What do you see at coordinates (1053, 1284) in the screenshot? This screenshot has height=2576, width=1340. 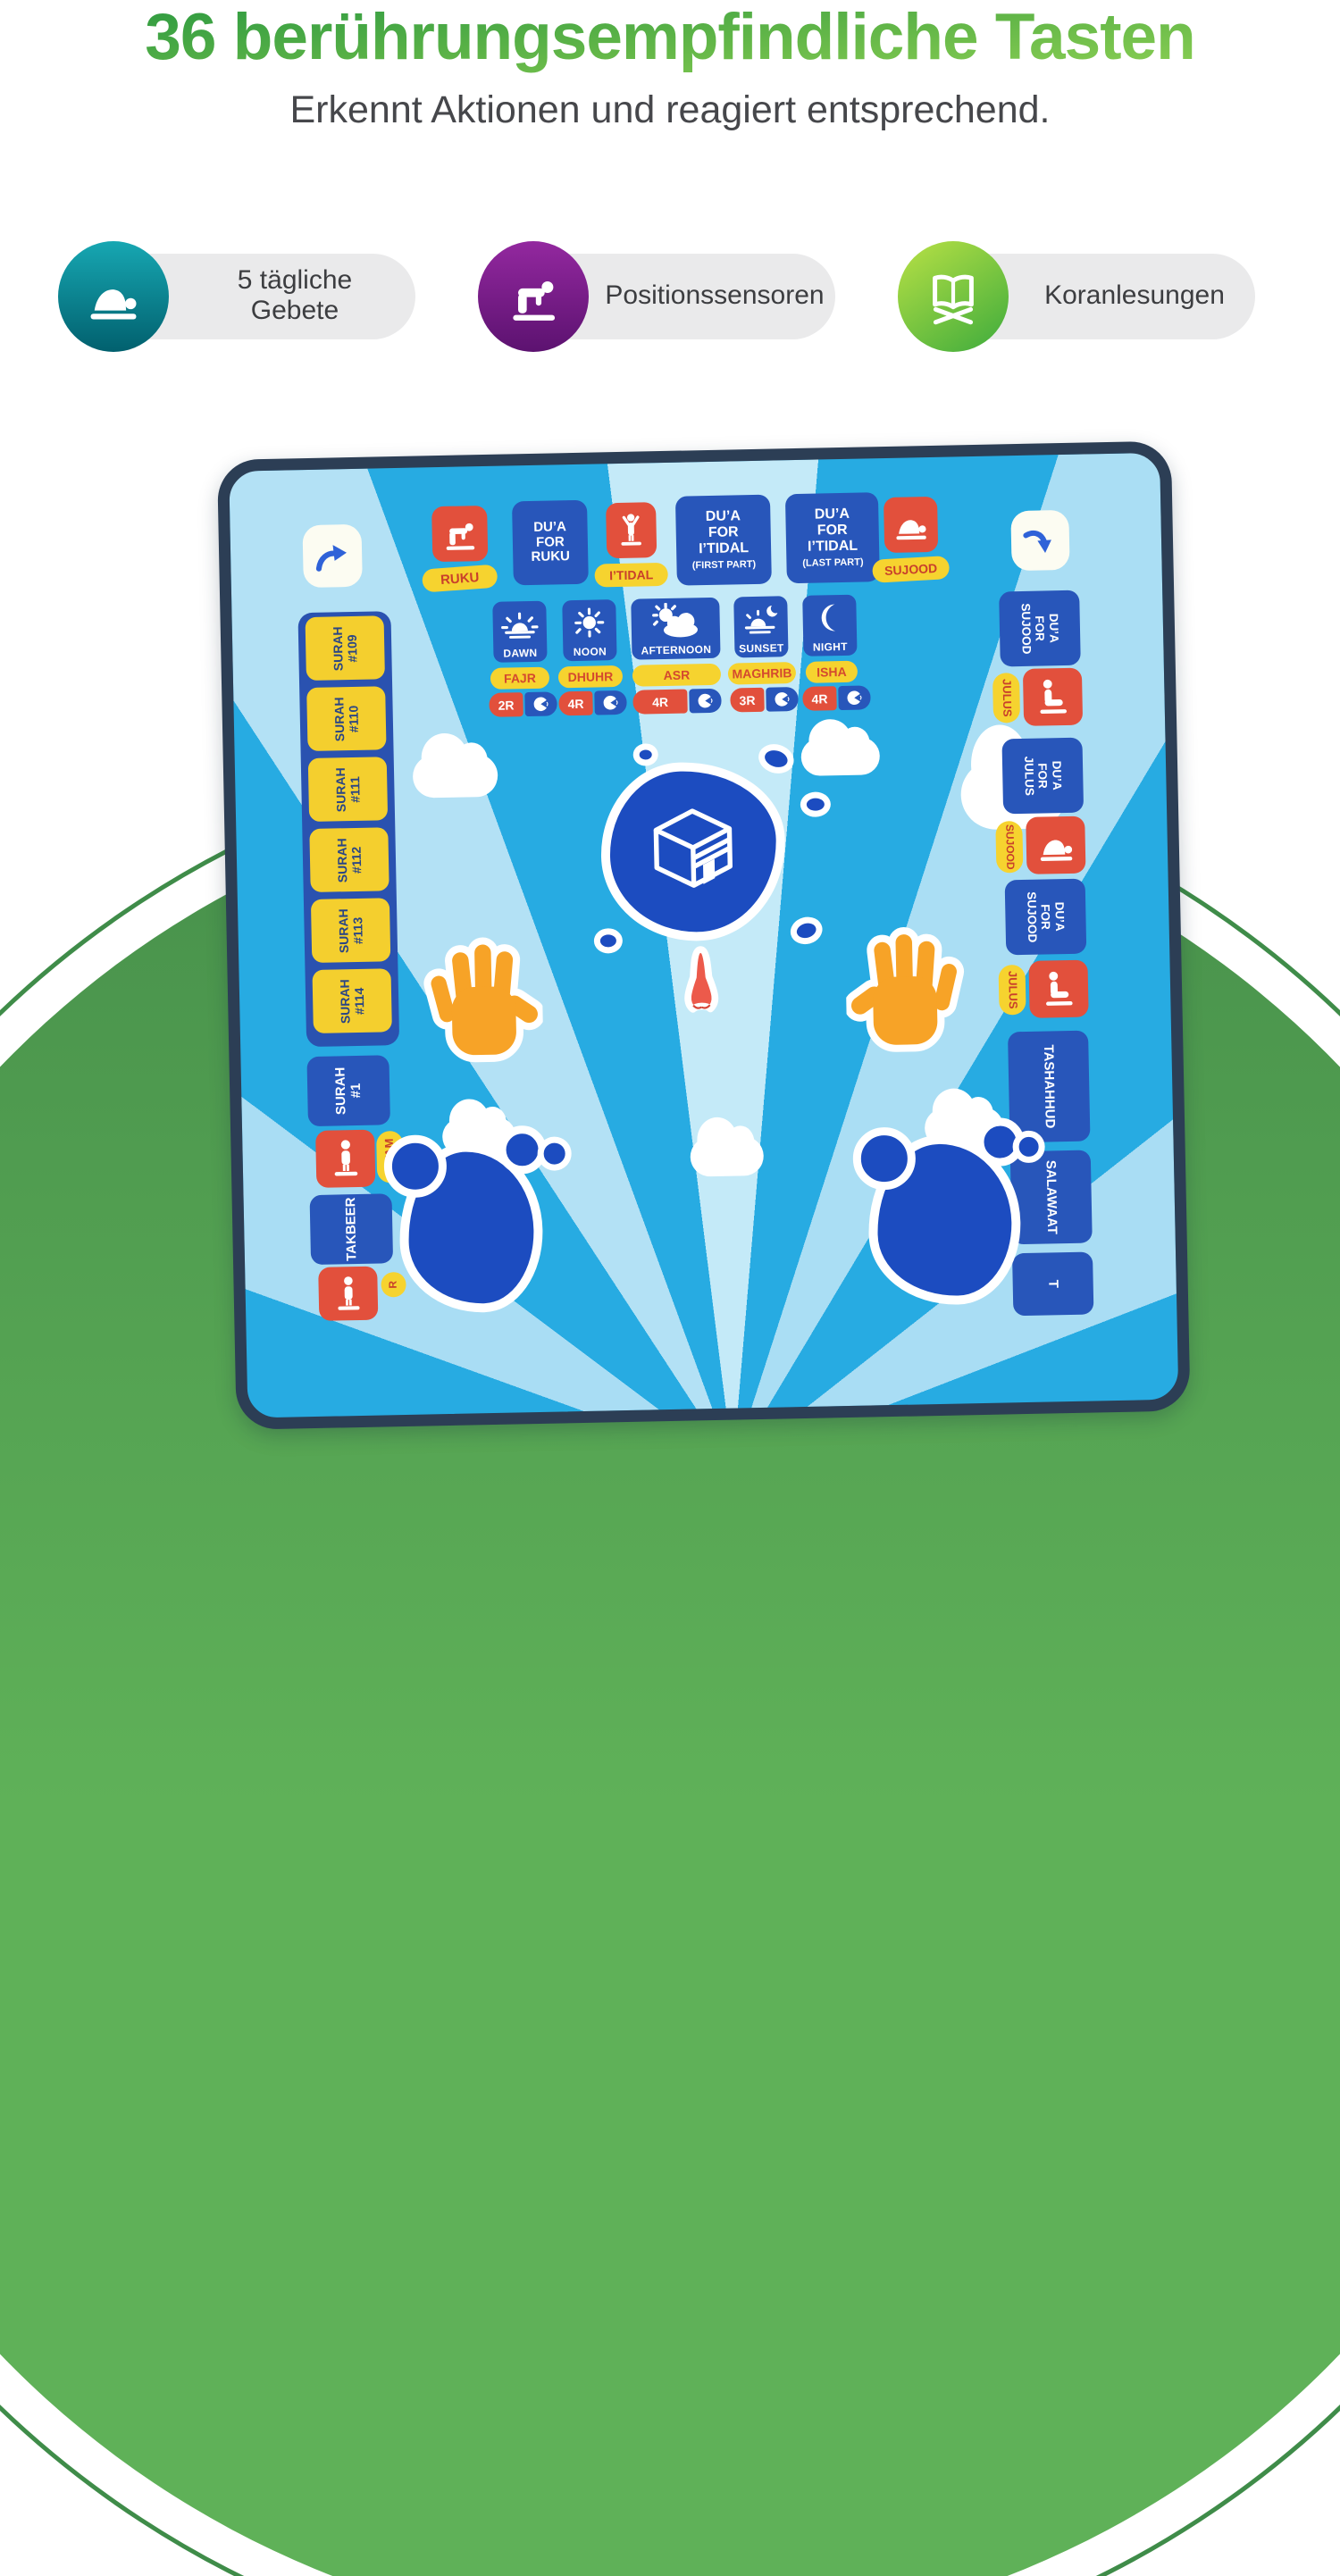 I see `partial-blue-button: T` at bounding box center [1053, 1284].